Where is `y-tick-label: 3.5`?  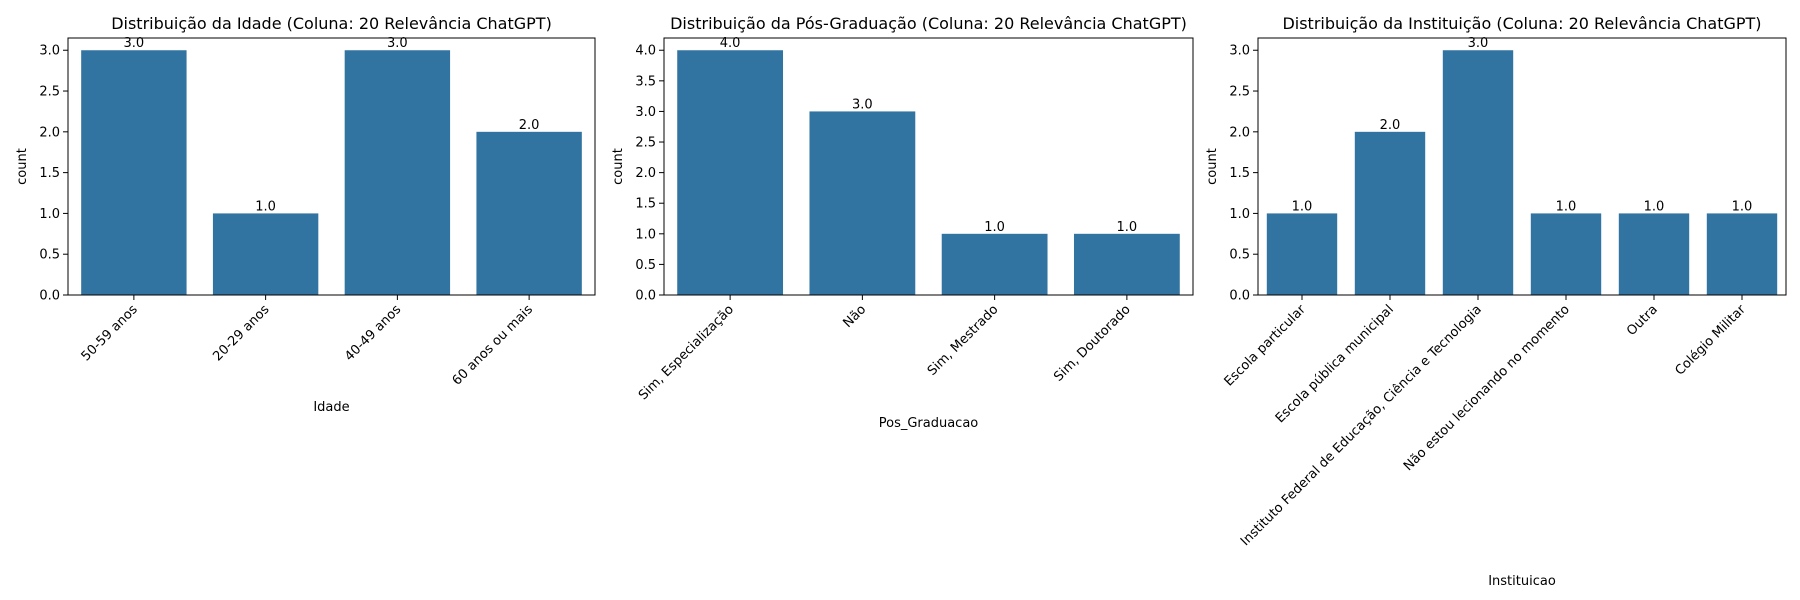
y-tick-label: 3.5 is located at coordinates (645, 81).